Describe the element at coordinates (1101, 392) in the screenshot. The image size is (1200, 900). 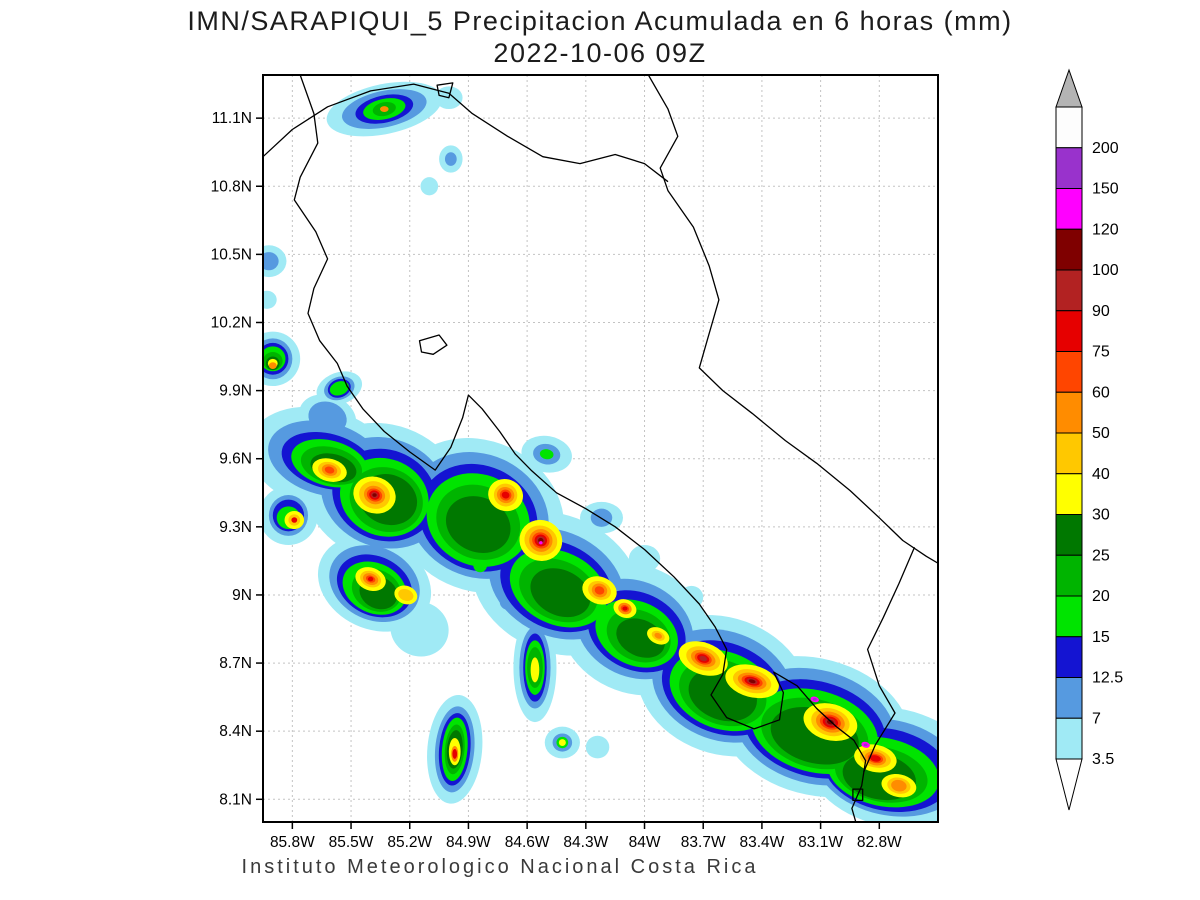
I see `colorbar-label: 60` at that location.